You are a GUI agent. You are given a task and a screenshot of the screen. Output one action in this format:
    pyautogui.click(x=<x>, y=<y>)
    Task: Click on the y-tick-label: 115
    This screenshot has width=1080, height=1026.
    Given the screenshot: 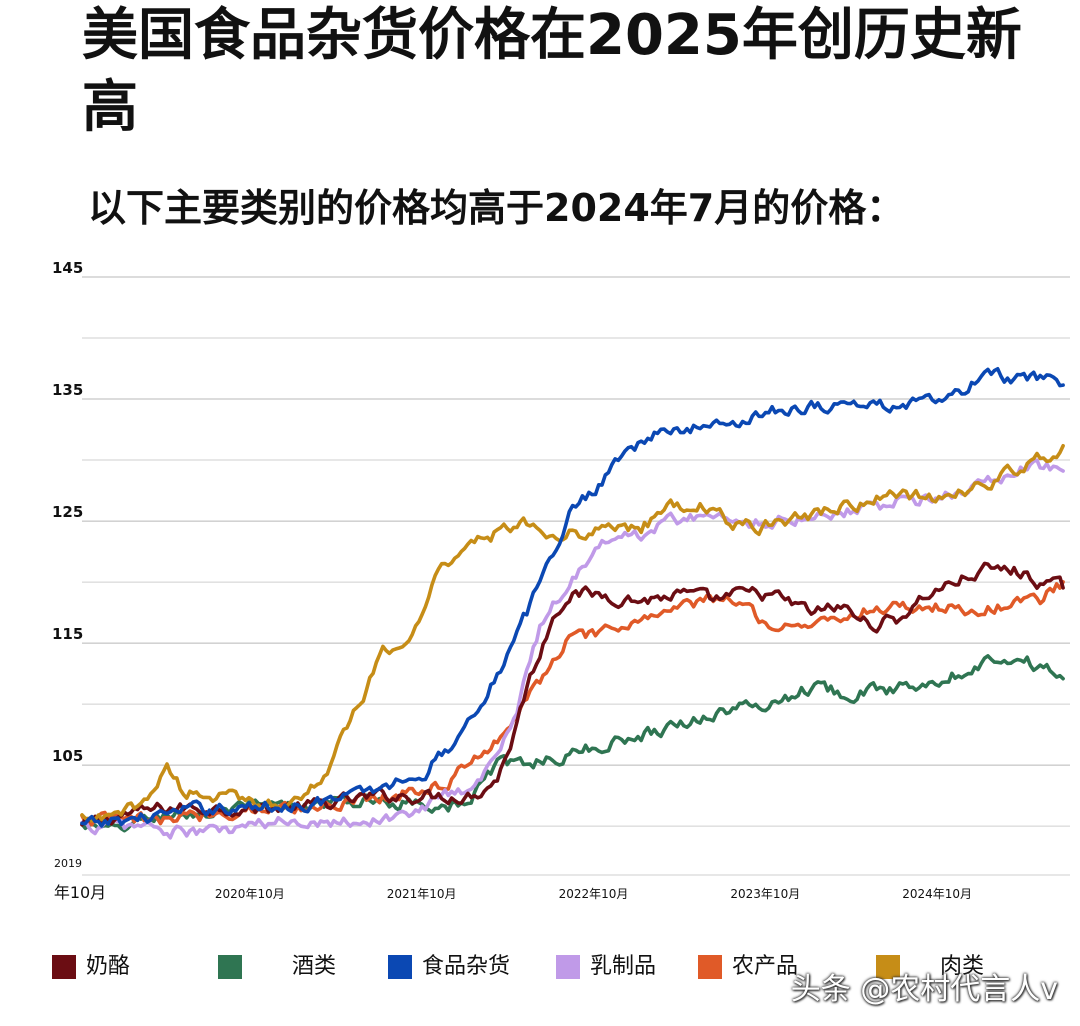 What is the action you would take?
    pyautogui.click(x=67, y=634)
    